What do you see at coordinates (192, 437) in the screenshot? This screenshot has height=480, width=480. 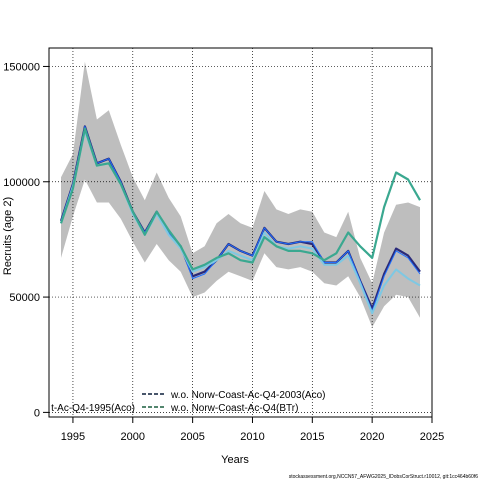 I see `x-tick-label: 2005` at bounding box center [192, 437].